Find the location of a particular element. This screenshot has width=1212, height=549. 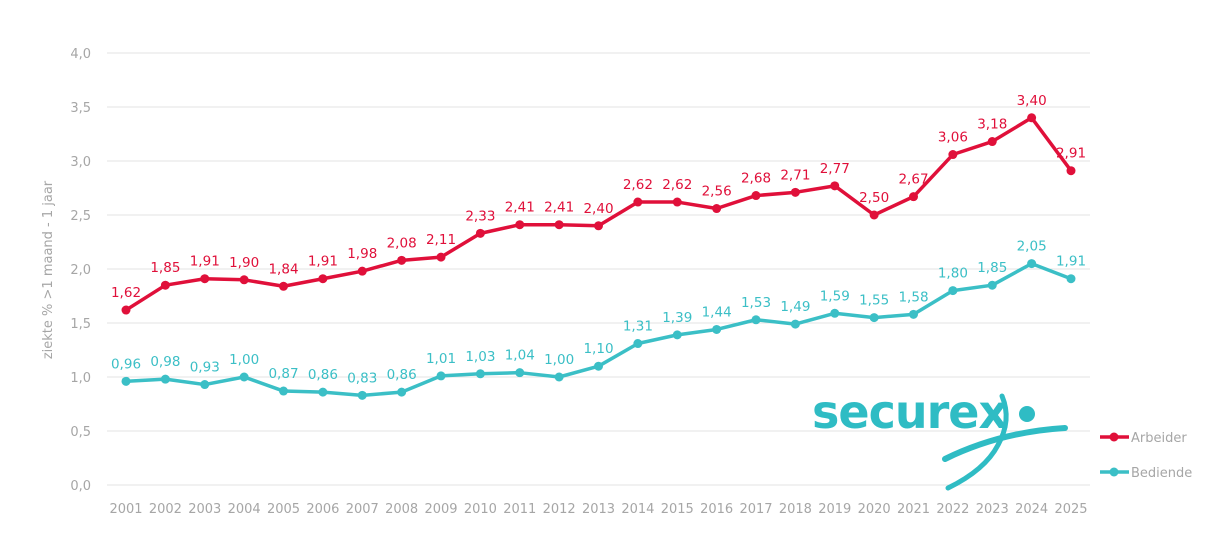

data-label: 2,68 is located at coordinates (756, 179).